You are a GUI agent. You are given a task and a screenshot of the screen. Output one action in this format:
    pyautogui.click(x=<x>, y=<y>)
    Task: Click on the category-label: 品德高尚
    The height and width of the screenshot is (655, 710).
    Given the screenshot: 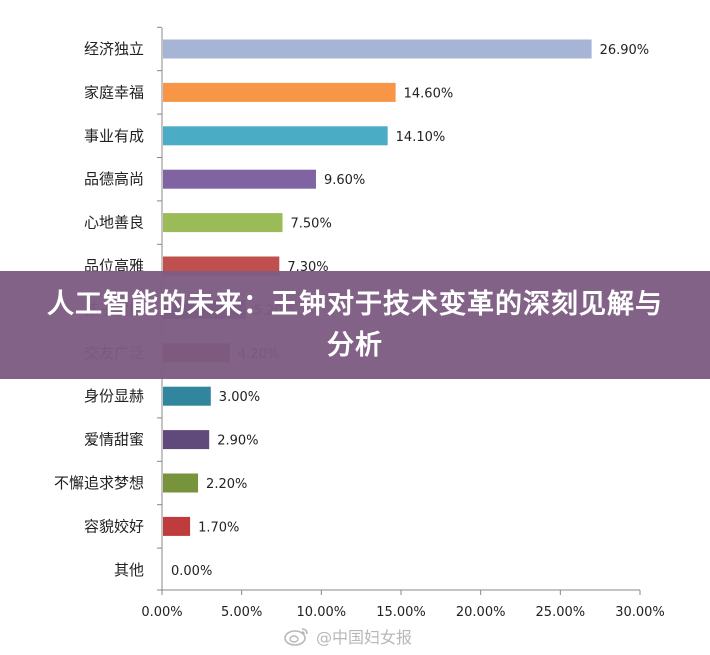 What is the action you would take?
    pyautogui.click(x=114, y=179)
    